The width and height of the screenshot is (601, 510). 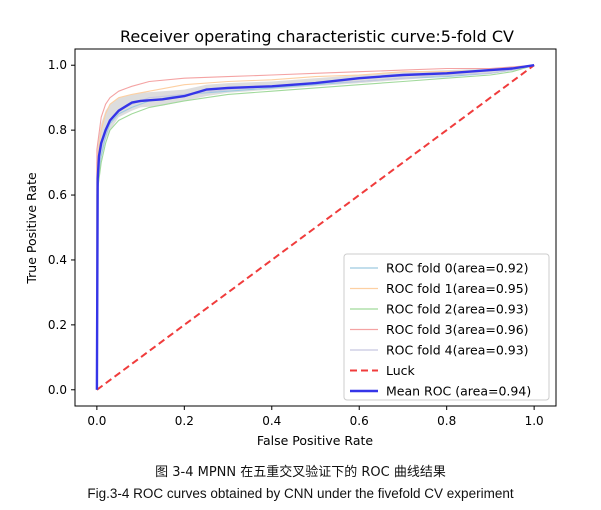 I want to click on y-tick-label-2: 0.4, so click(x=57, y=260).